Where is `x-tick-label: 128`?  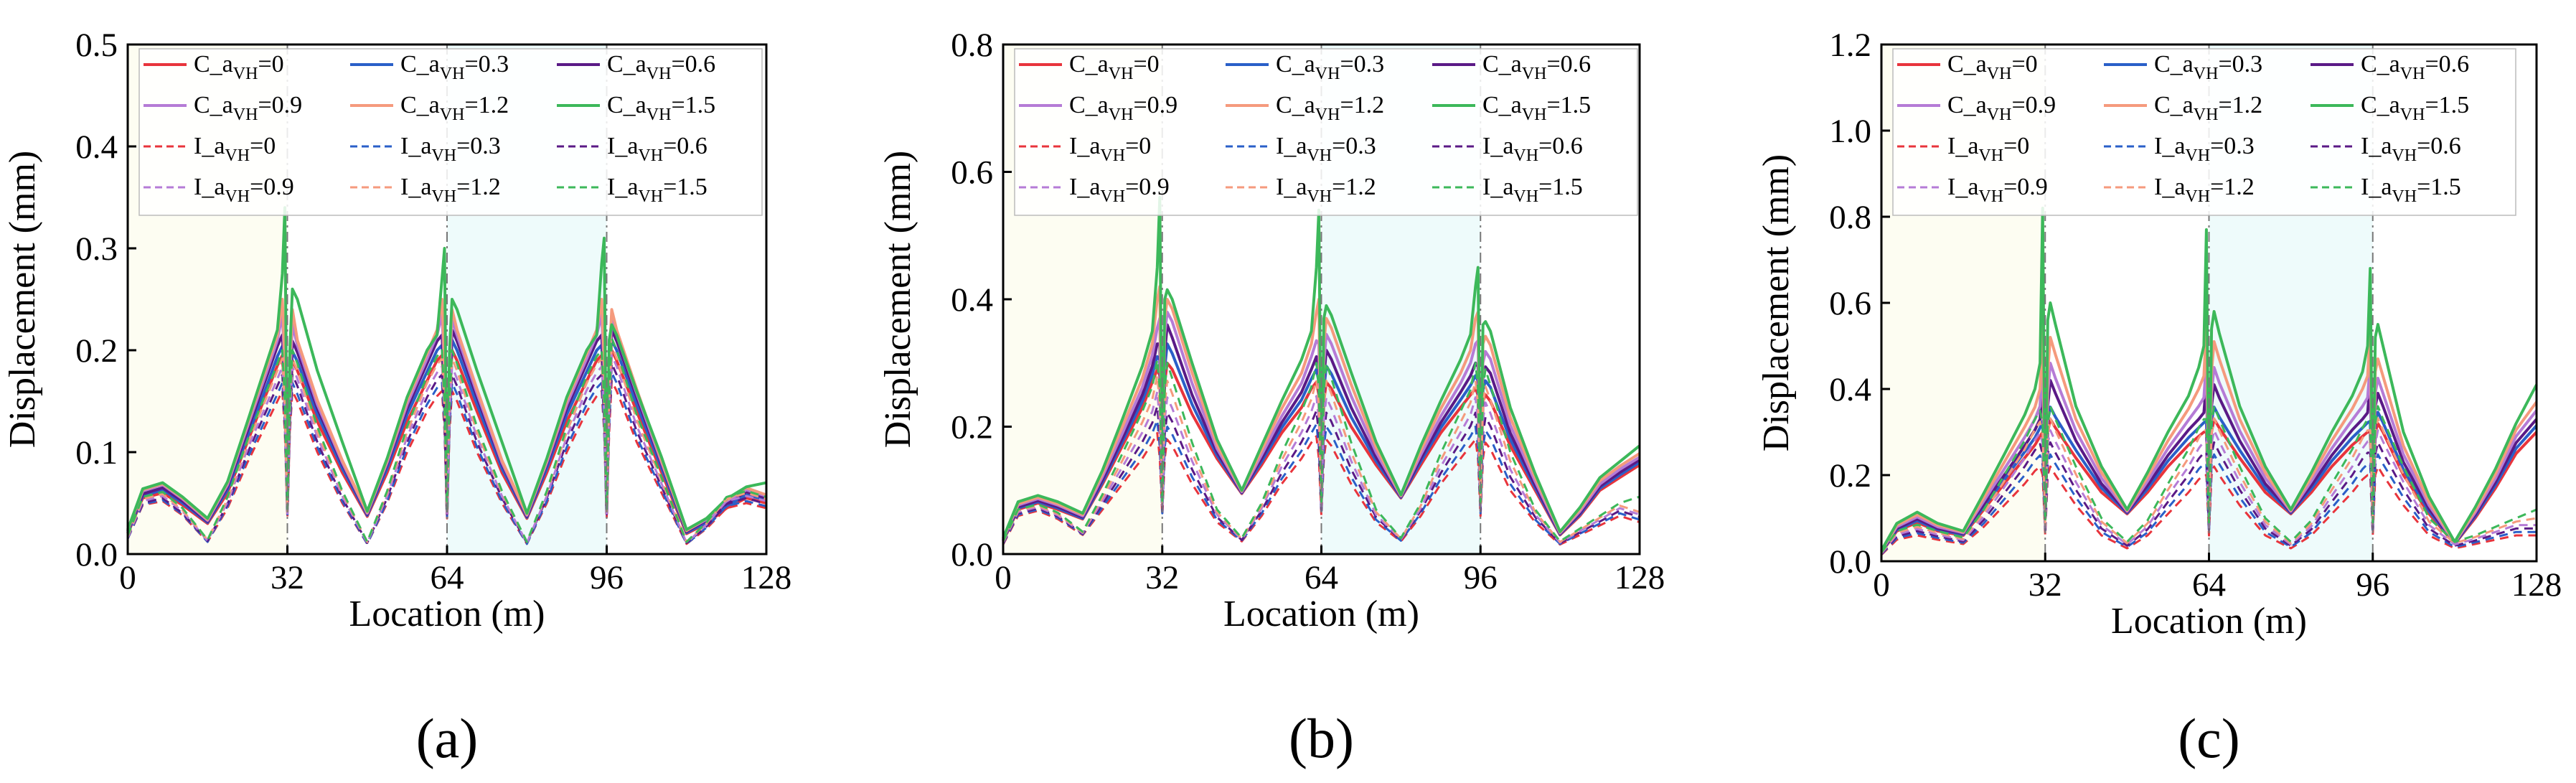 x-tick-label: 128 is located at coordinates (766, 578).